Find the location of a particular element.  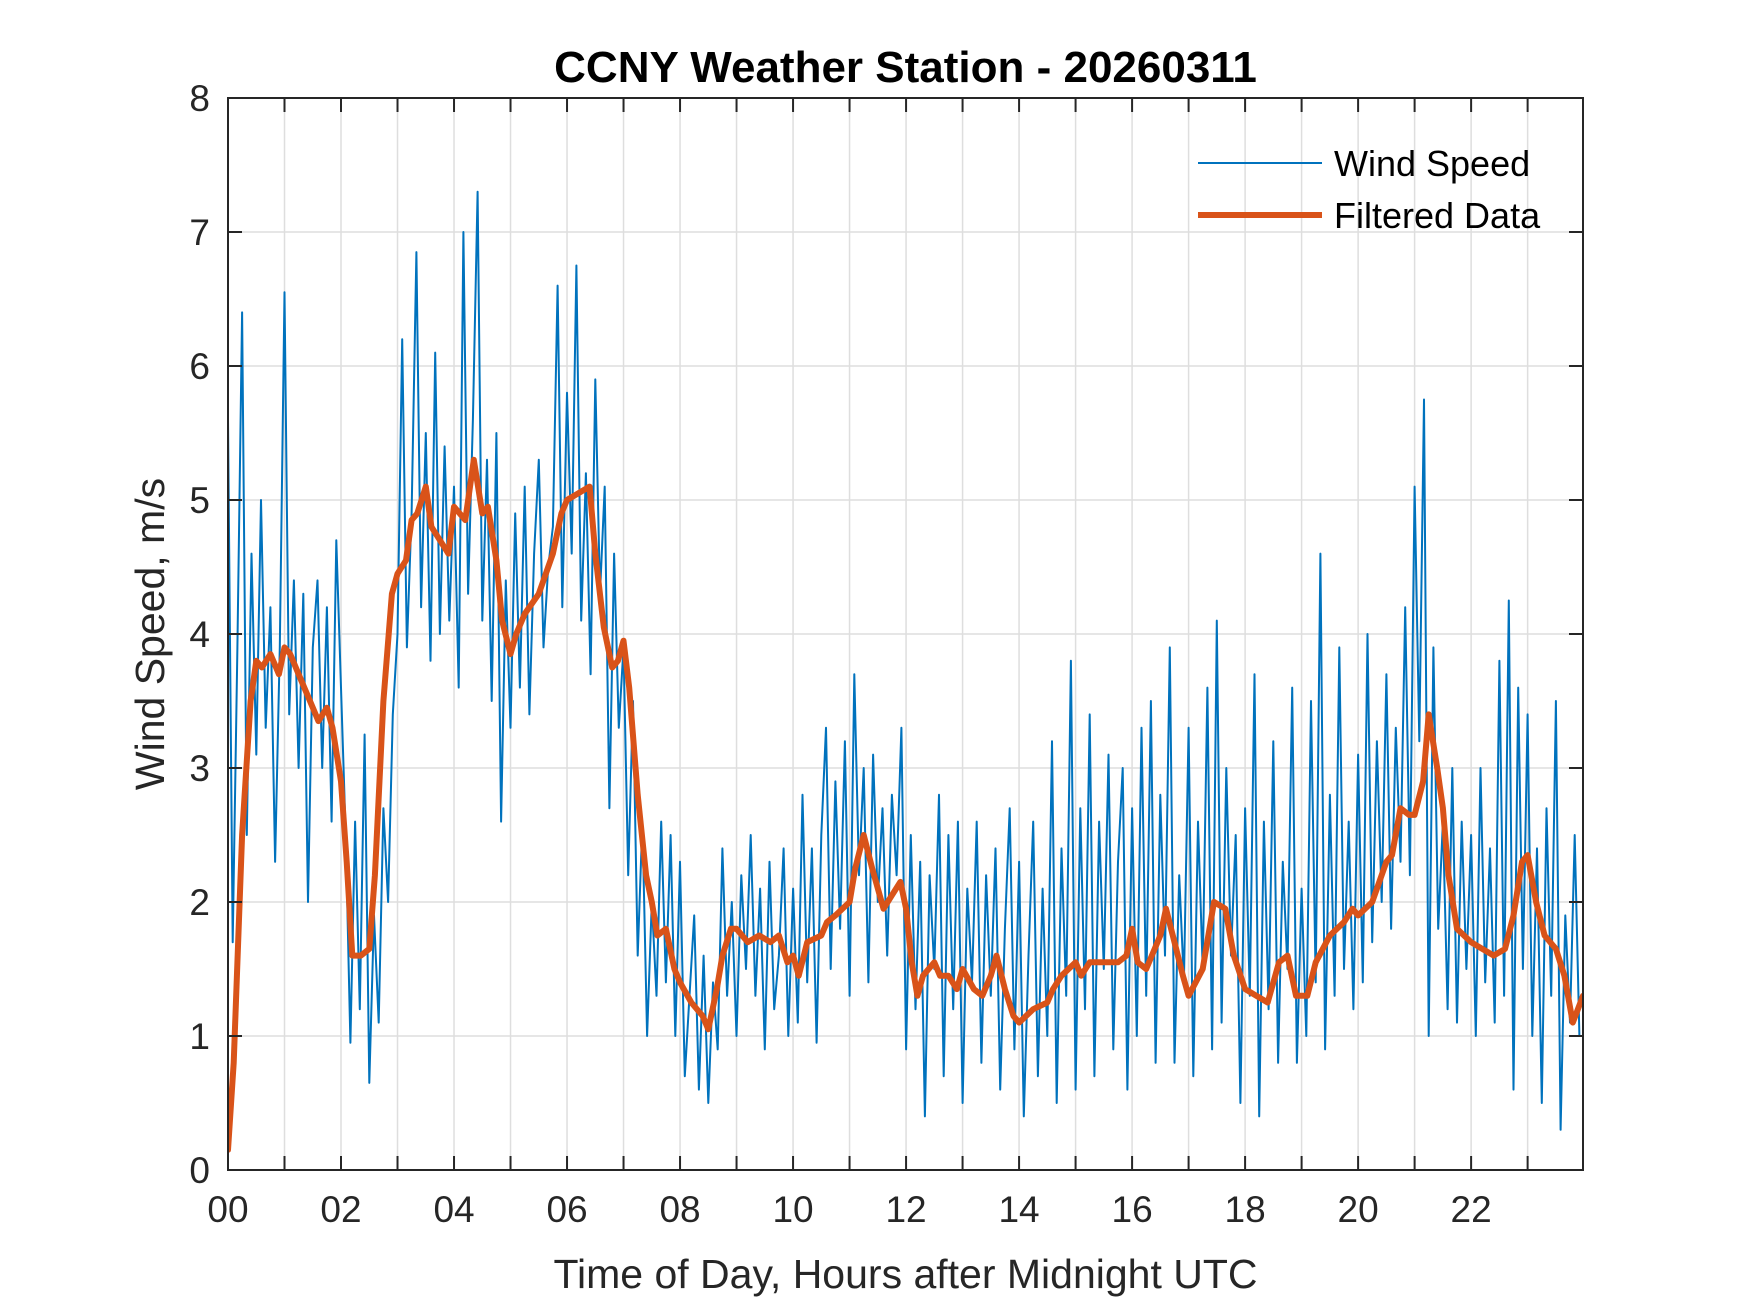

x-tick-label: 16 is located at coordinates (1132, 1209).